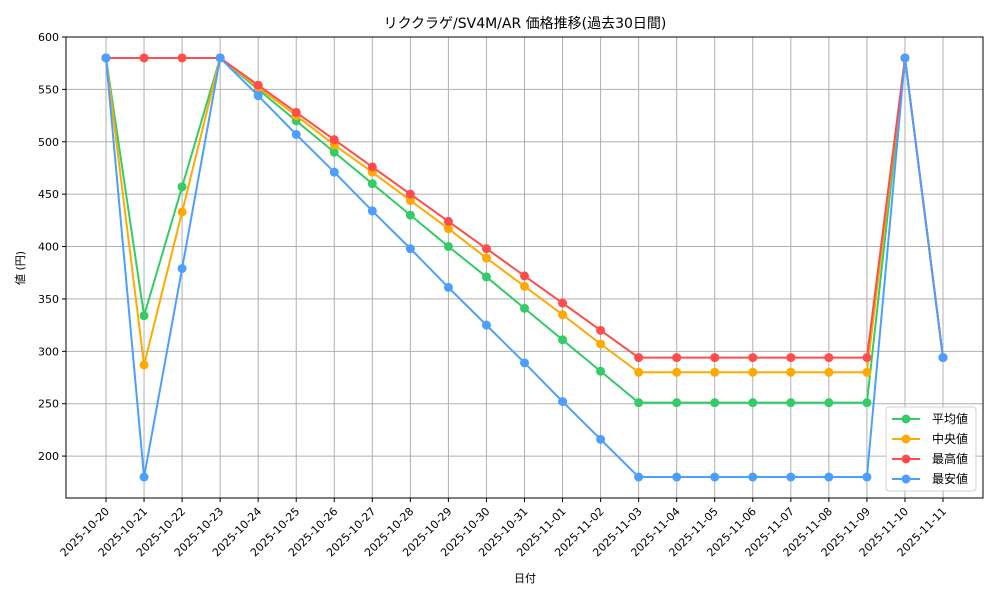 The width and height of the screenshot is (1000, 600). Describe the element at coordinates (931, 449) in the screenshot. I see `legend-box` at that location.